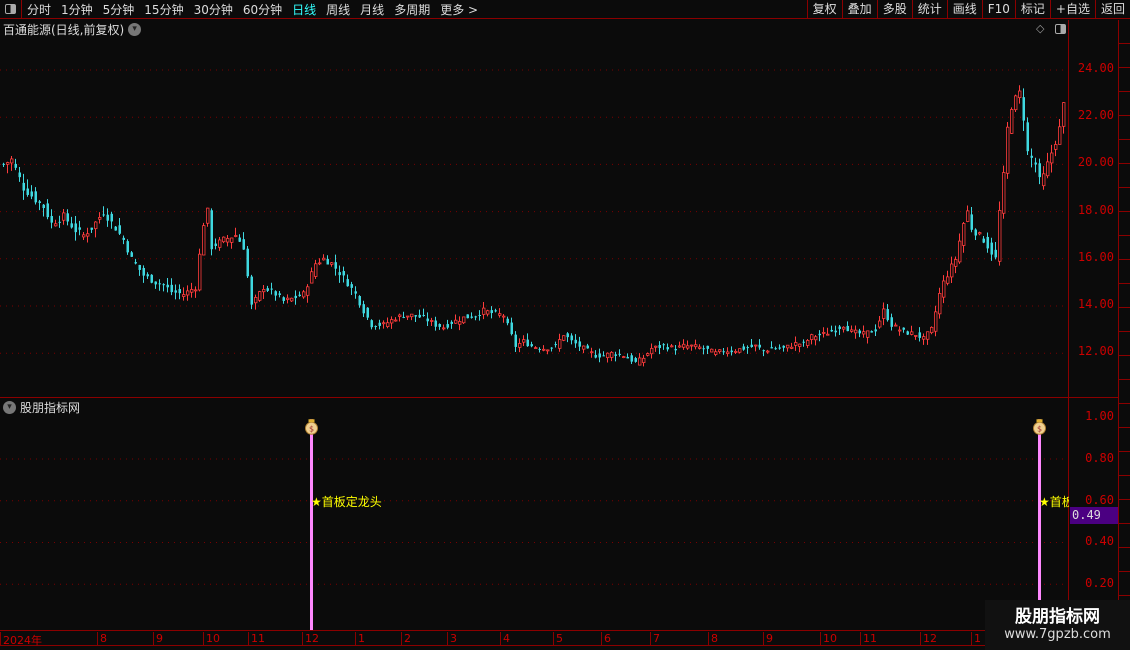  I want to click on toolbar-button: 标记, so click(1032, 9).